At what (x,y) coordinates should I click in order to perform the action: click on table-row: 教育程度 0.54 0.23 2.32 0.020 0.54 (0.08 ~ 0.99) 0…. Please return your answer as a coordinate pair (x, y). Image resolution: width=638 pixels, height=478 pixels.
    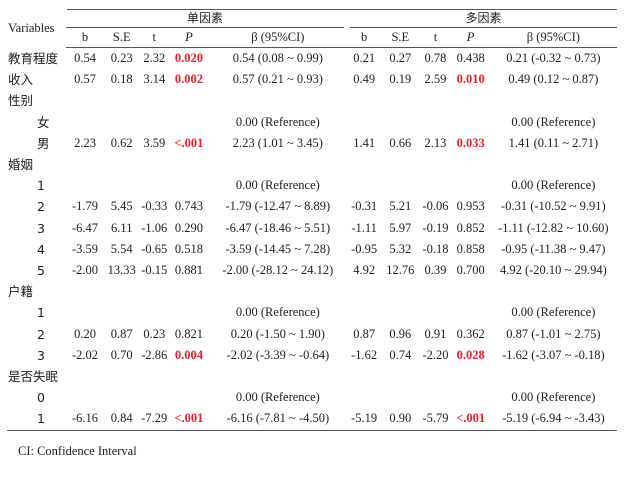
    Looking at the image, I should click on (312, 59).